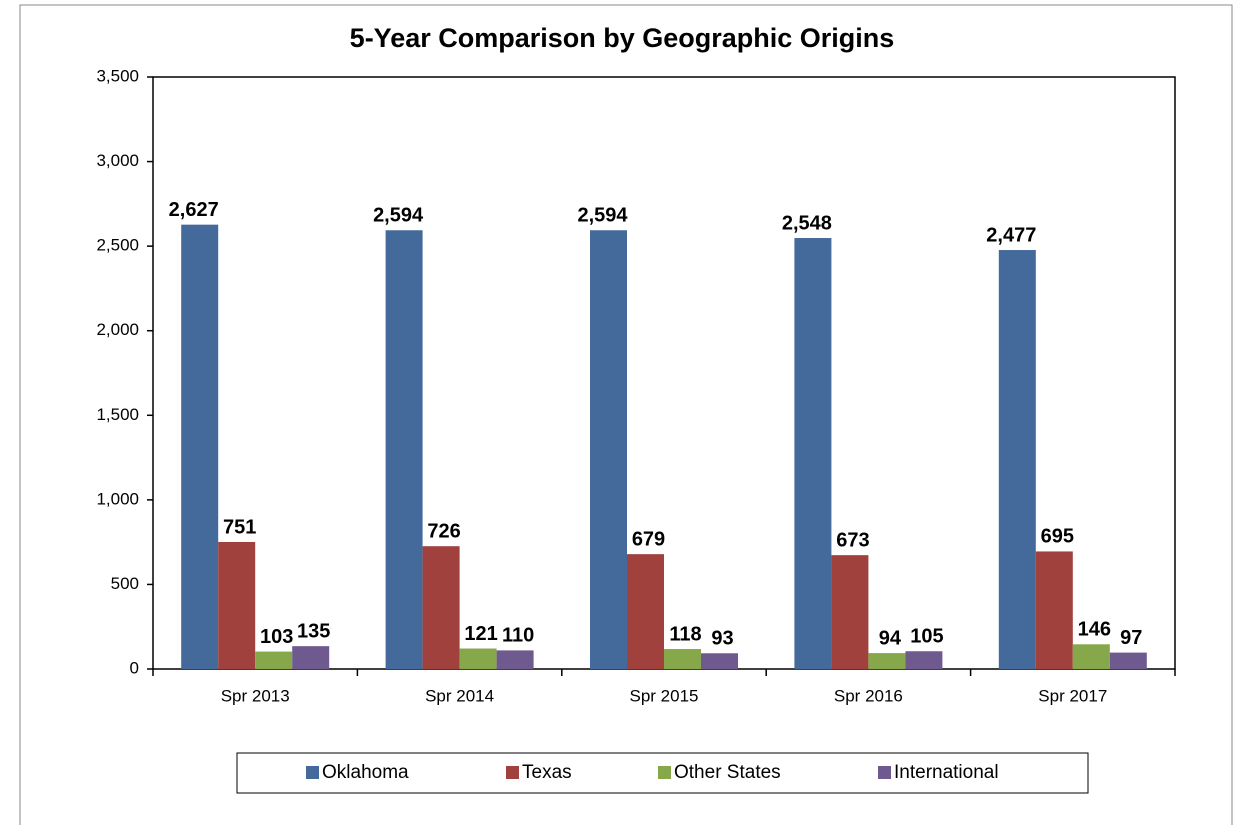  I want to click on value-label: 135, so click(313, 631).